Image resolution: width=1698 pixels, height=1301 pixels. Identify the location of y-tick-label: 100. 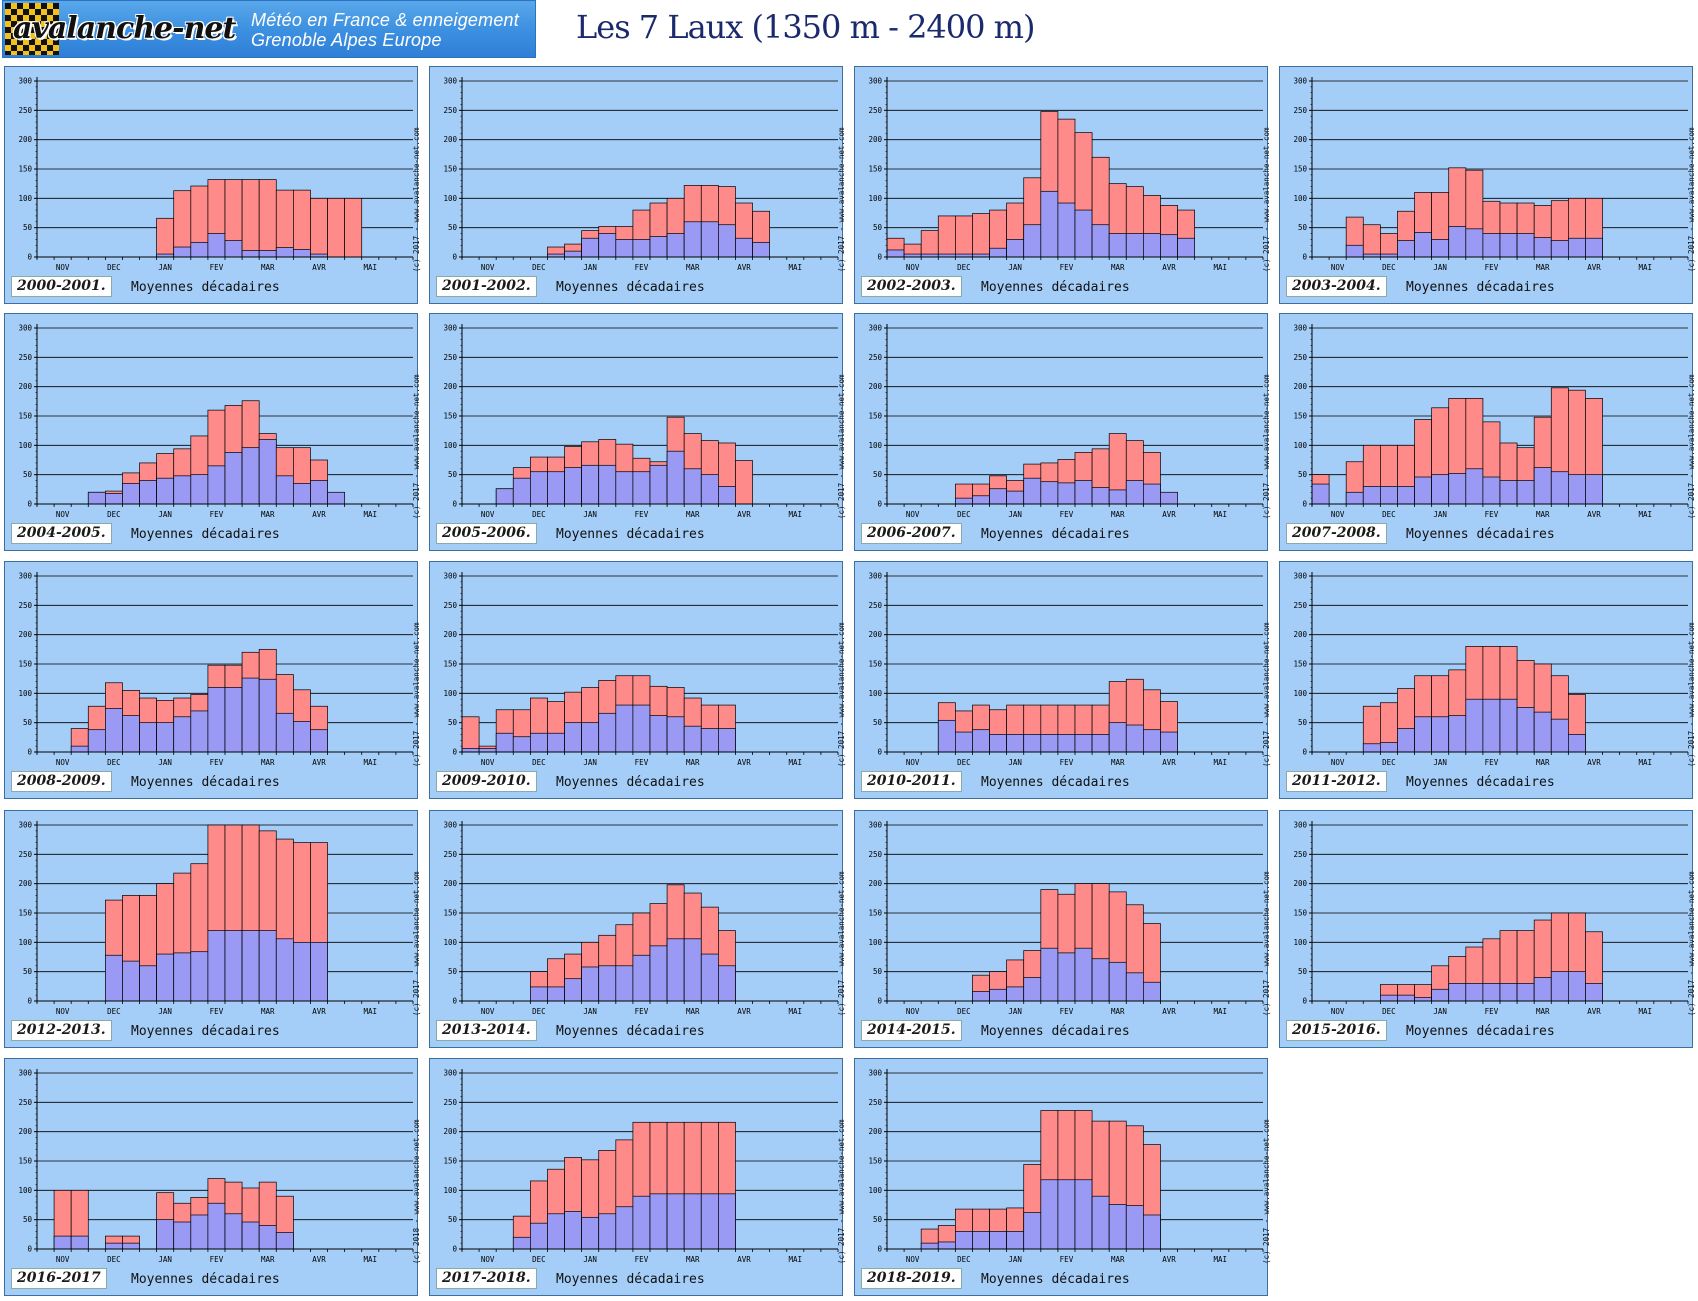
(875, 1190).